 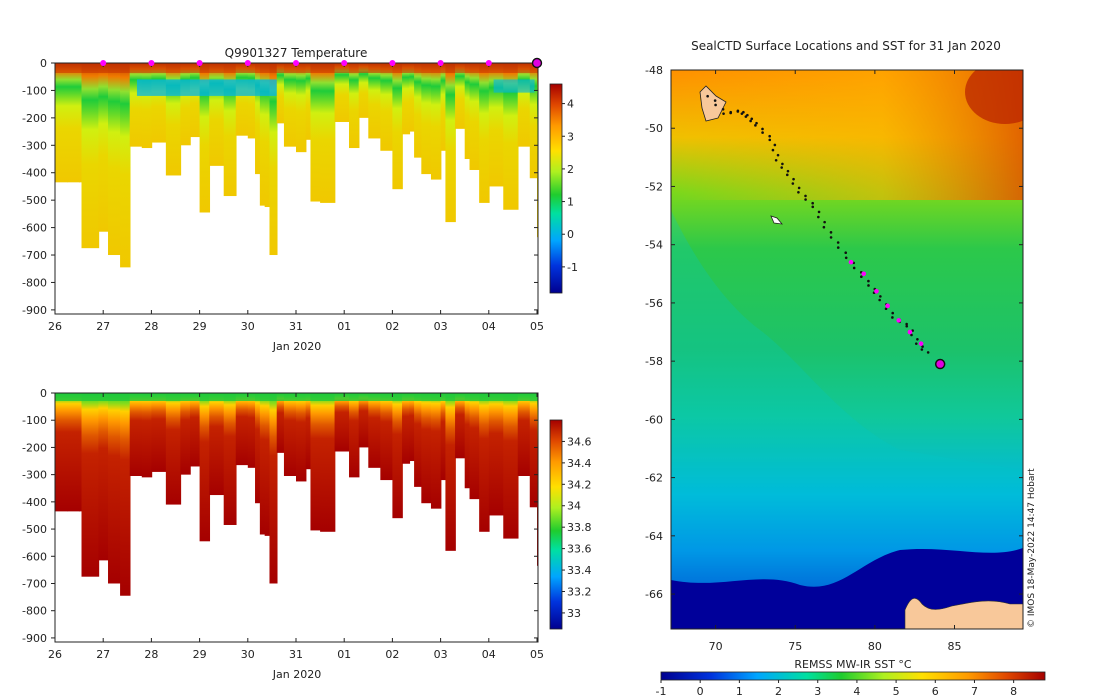 What do you see at coordinates (579, 527) in the screenshot?
I see `colorbar-tick-label: 33.8` at bounding box center [579, 527].